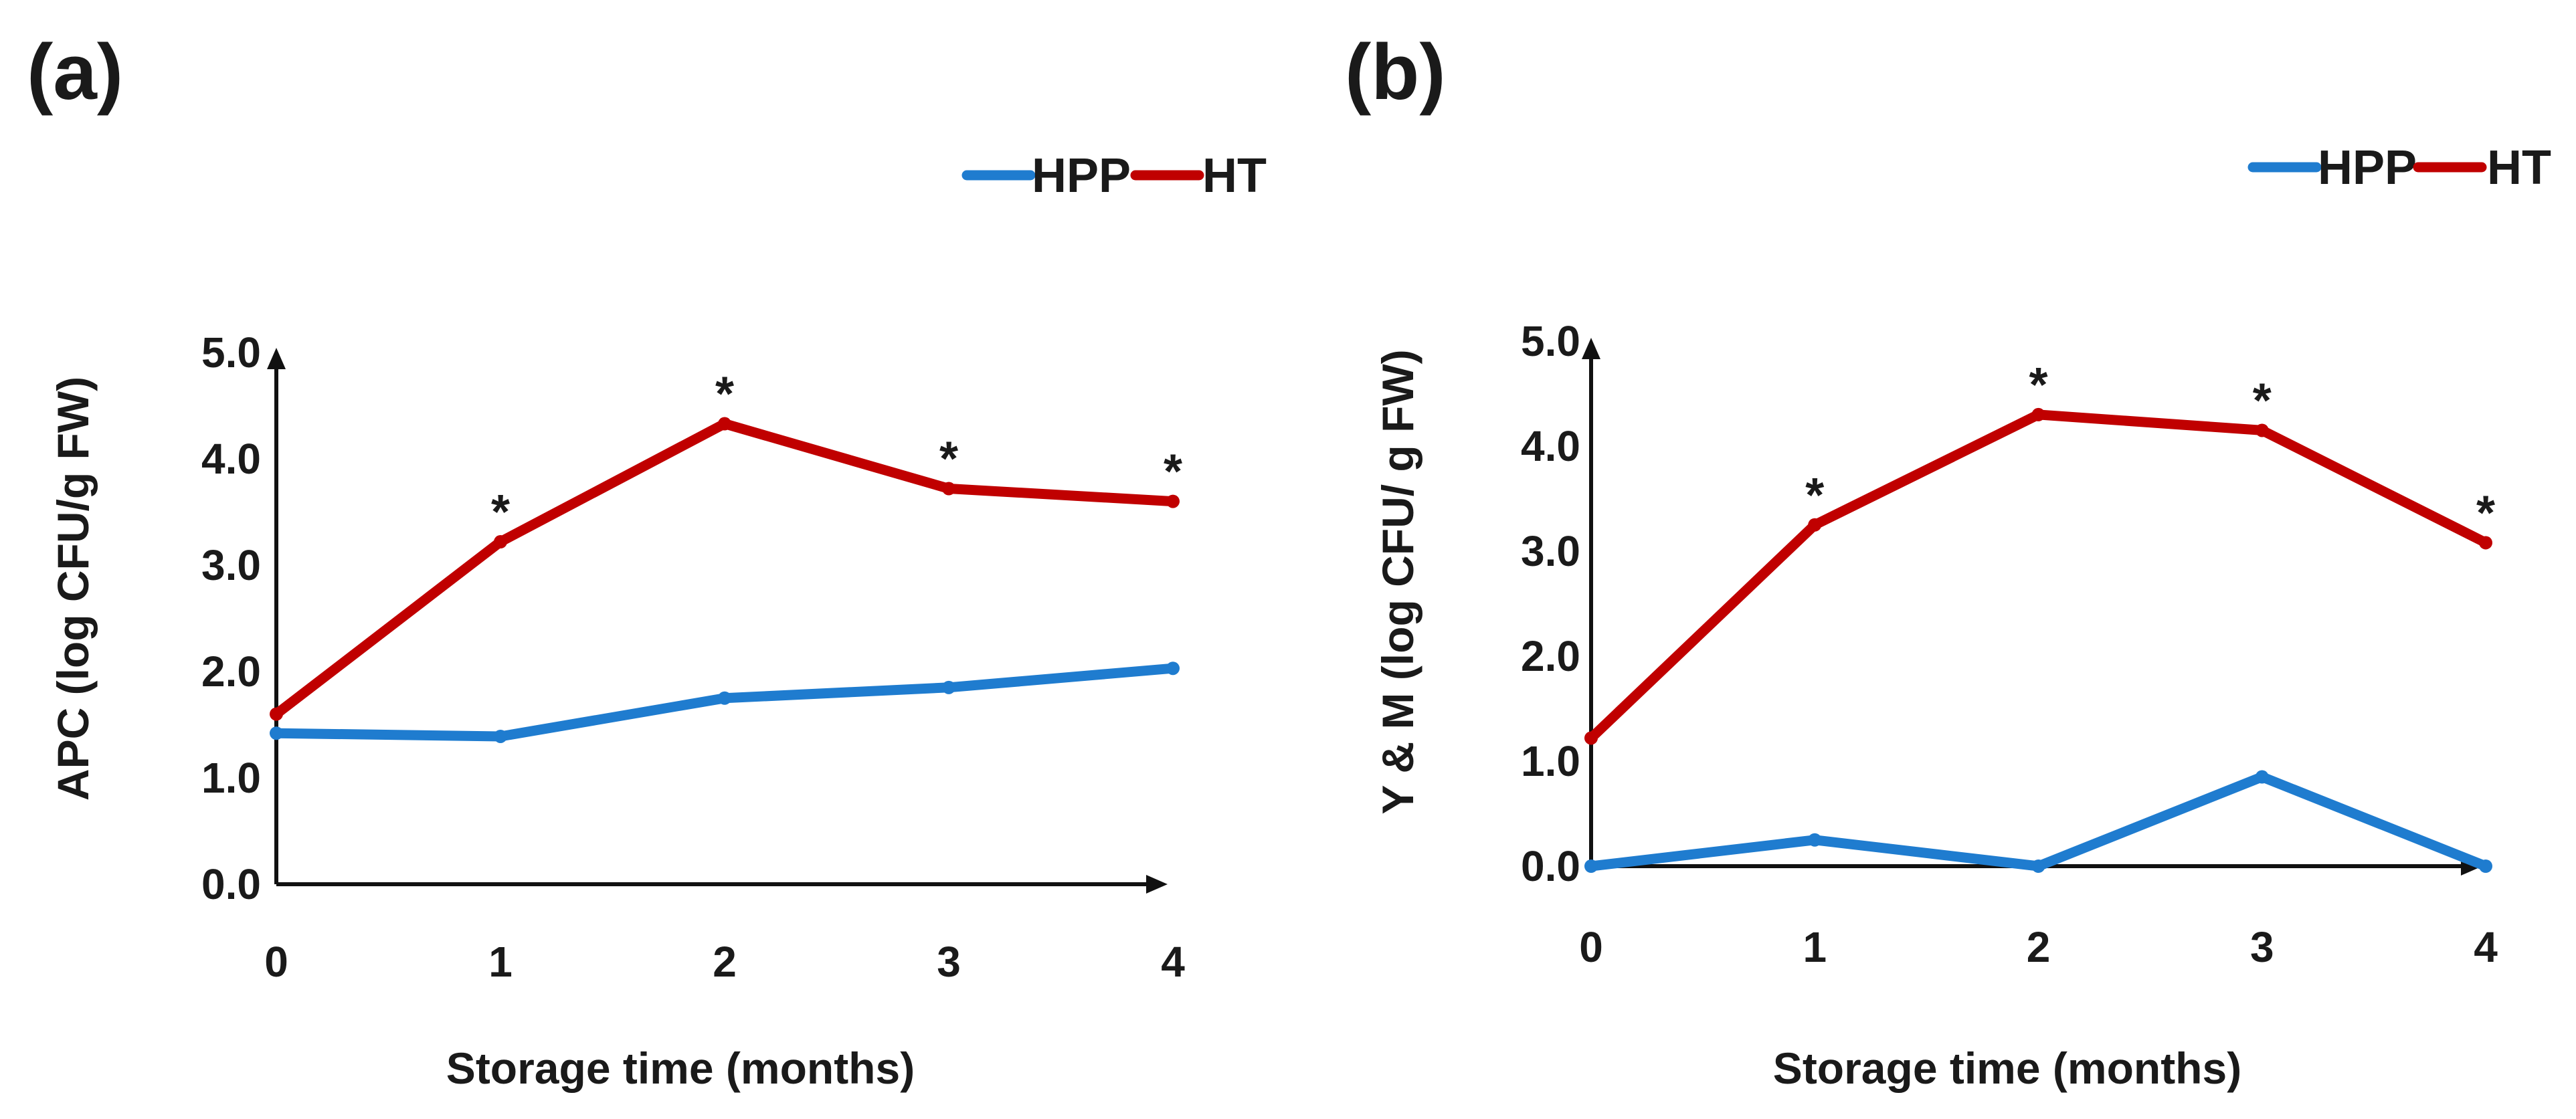  I want to click on series-line-hpp, so click(2038, 822).